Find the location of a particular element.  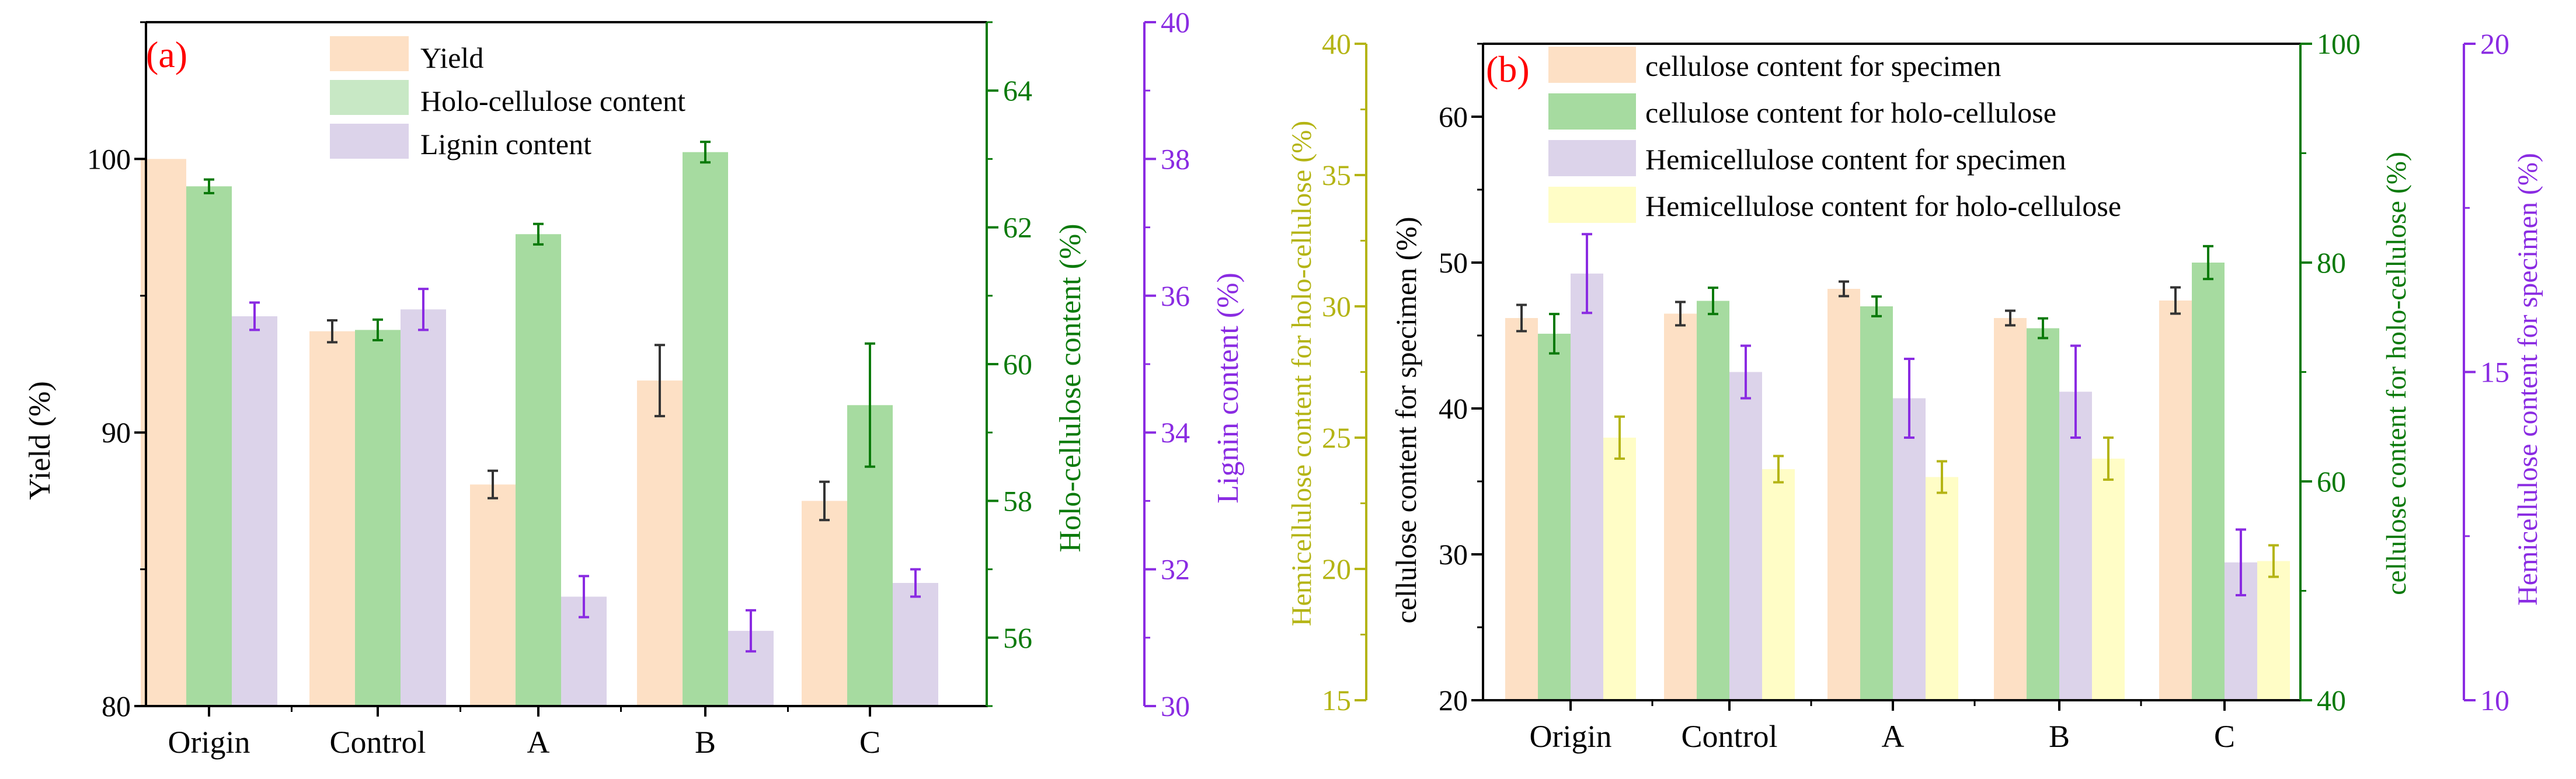

a-bar-s1-origin is located at coordinates (209, 446).